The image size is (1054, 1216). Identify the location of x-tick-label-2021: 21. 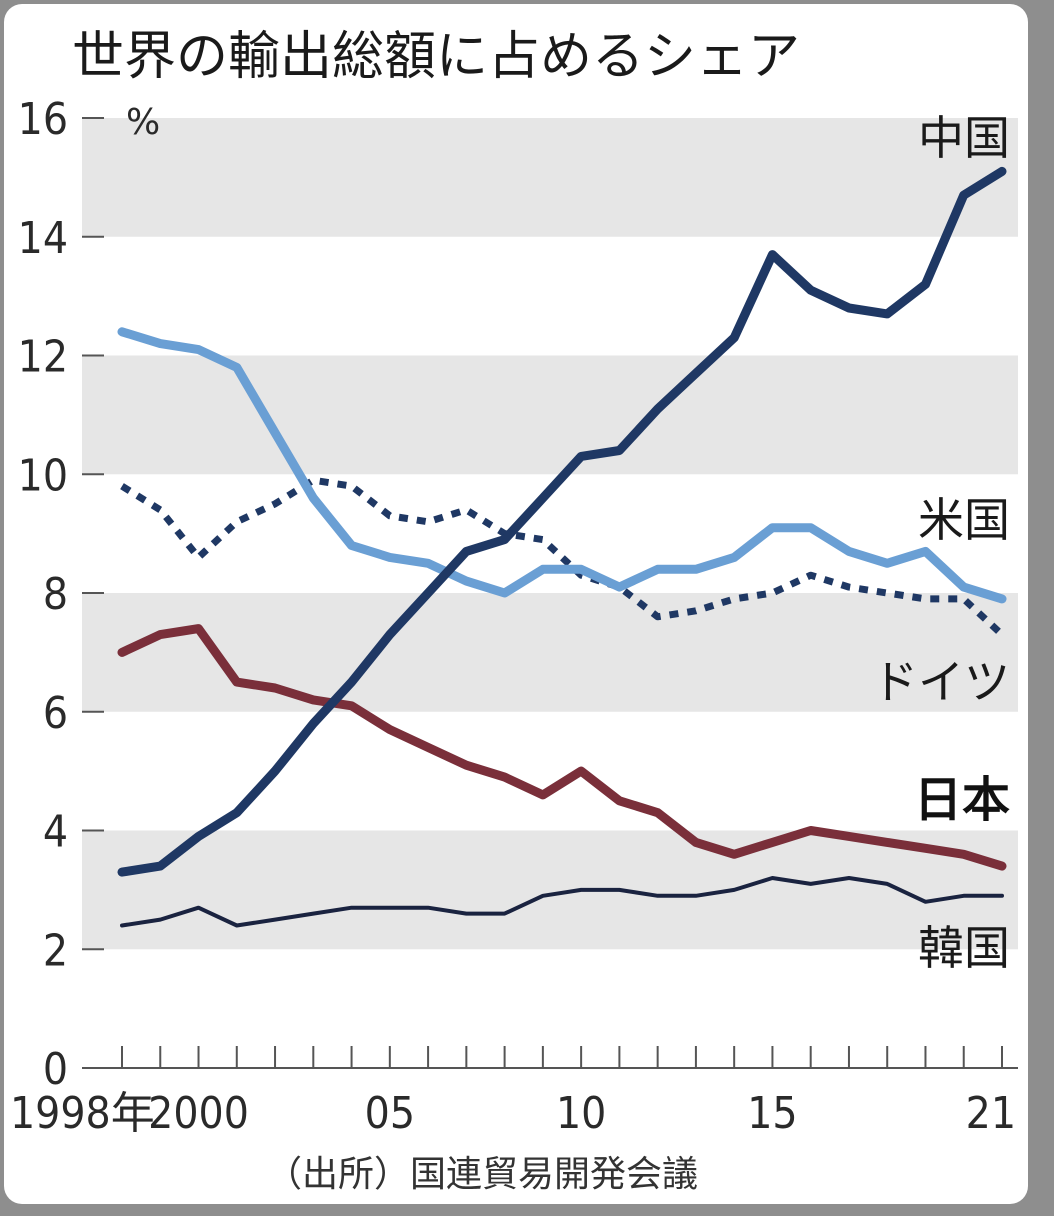
(991, 1113).